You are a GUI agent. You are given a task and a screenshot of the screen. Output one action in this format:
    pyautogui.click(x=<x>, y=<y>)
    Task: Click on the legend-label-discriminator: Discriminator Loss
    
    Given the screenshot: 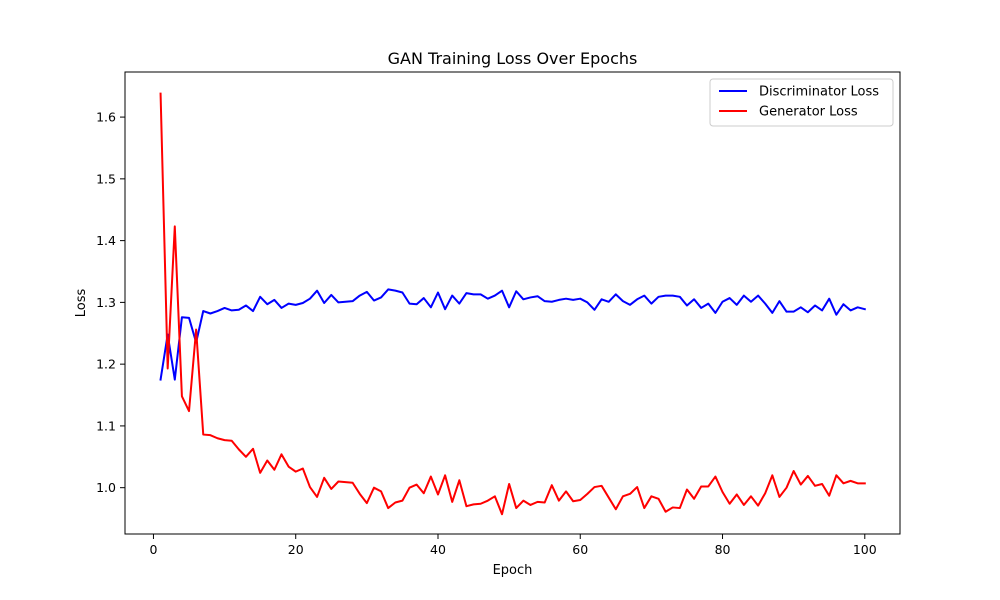 What is the action you would take?
    pyautogui.click(x=819, y=92)
    